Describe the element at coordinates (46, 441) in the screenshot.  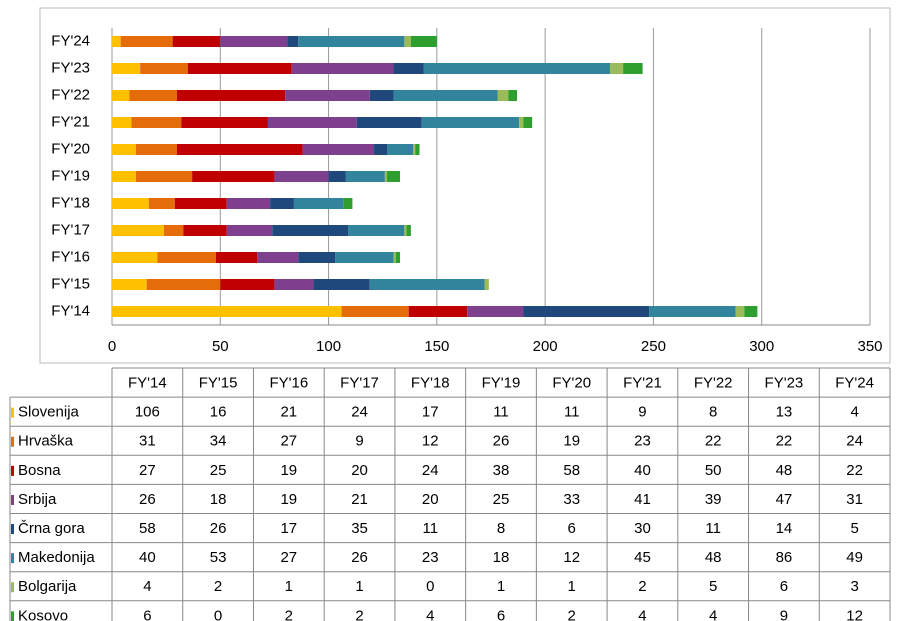
I see `legend-label: Hrvaška` at that location.